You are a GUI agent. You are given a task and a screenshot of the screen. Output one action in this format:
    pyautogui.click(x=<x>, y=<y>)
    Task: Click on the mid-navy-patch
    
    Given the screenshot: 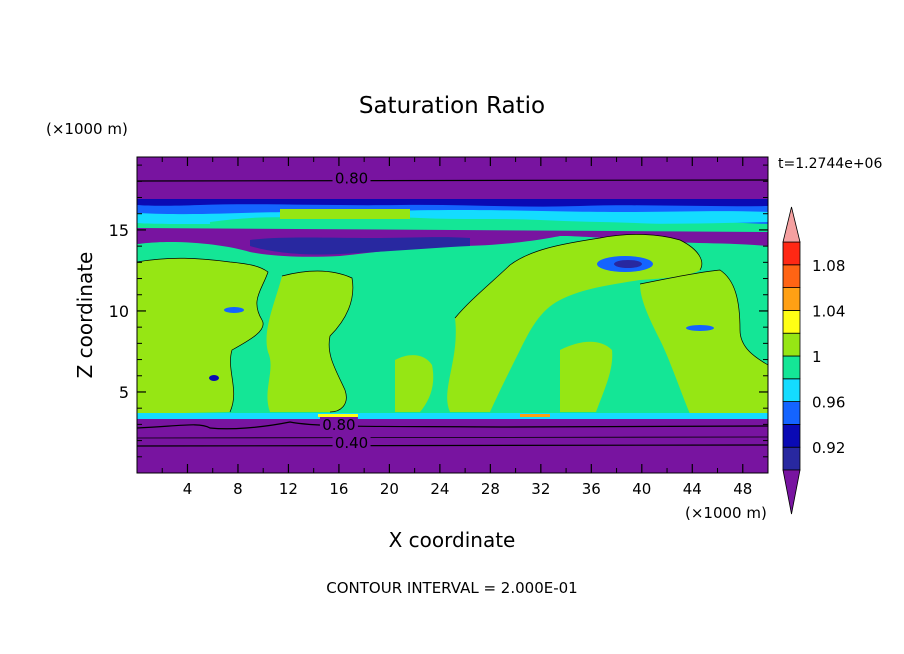 What is the action you would take?
    pyautogui.click(x=360, y=246)
    